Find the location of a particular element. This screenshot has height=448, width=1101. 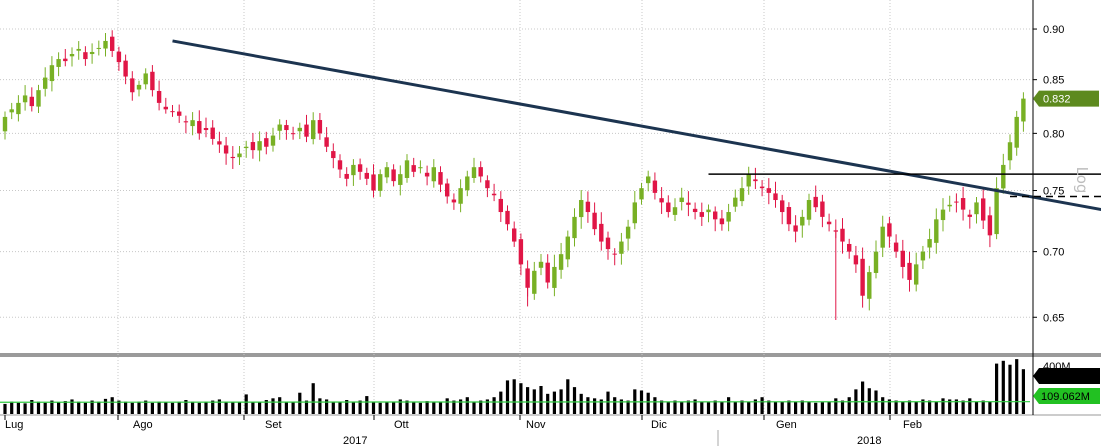

price-tick-label: 0.70 is located at coordinates (1053, 253).